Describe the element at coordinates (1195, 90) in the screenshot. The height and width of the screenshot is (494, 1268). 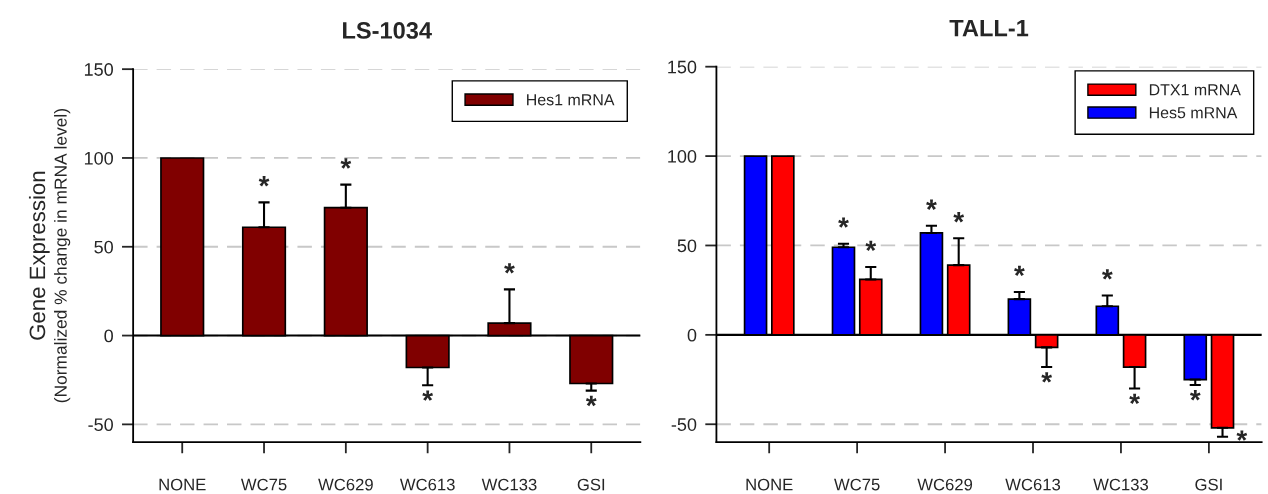
I see `legend-label: DTX1 mRNA` at that location.